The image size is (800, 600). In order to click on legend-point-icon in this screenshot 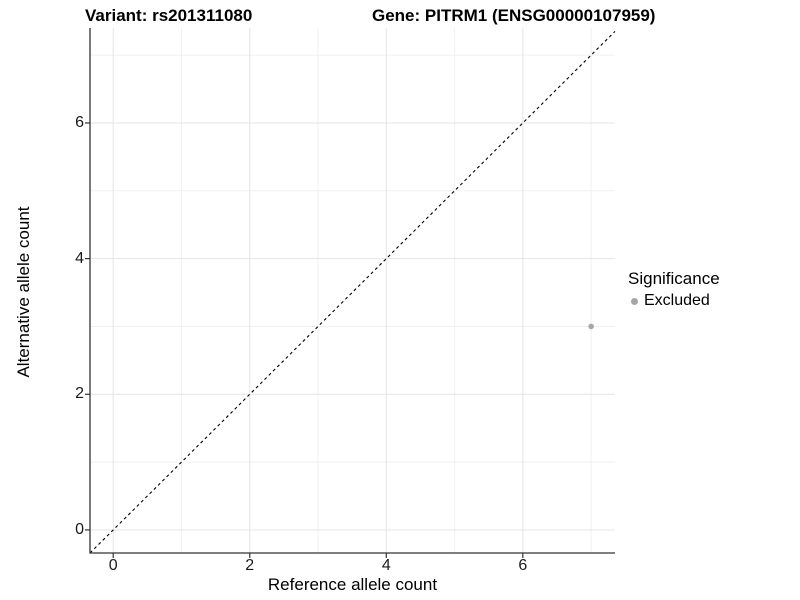, I will do `click(634, 301)`.